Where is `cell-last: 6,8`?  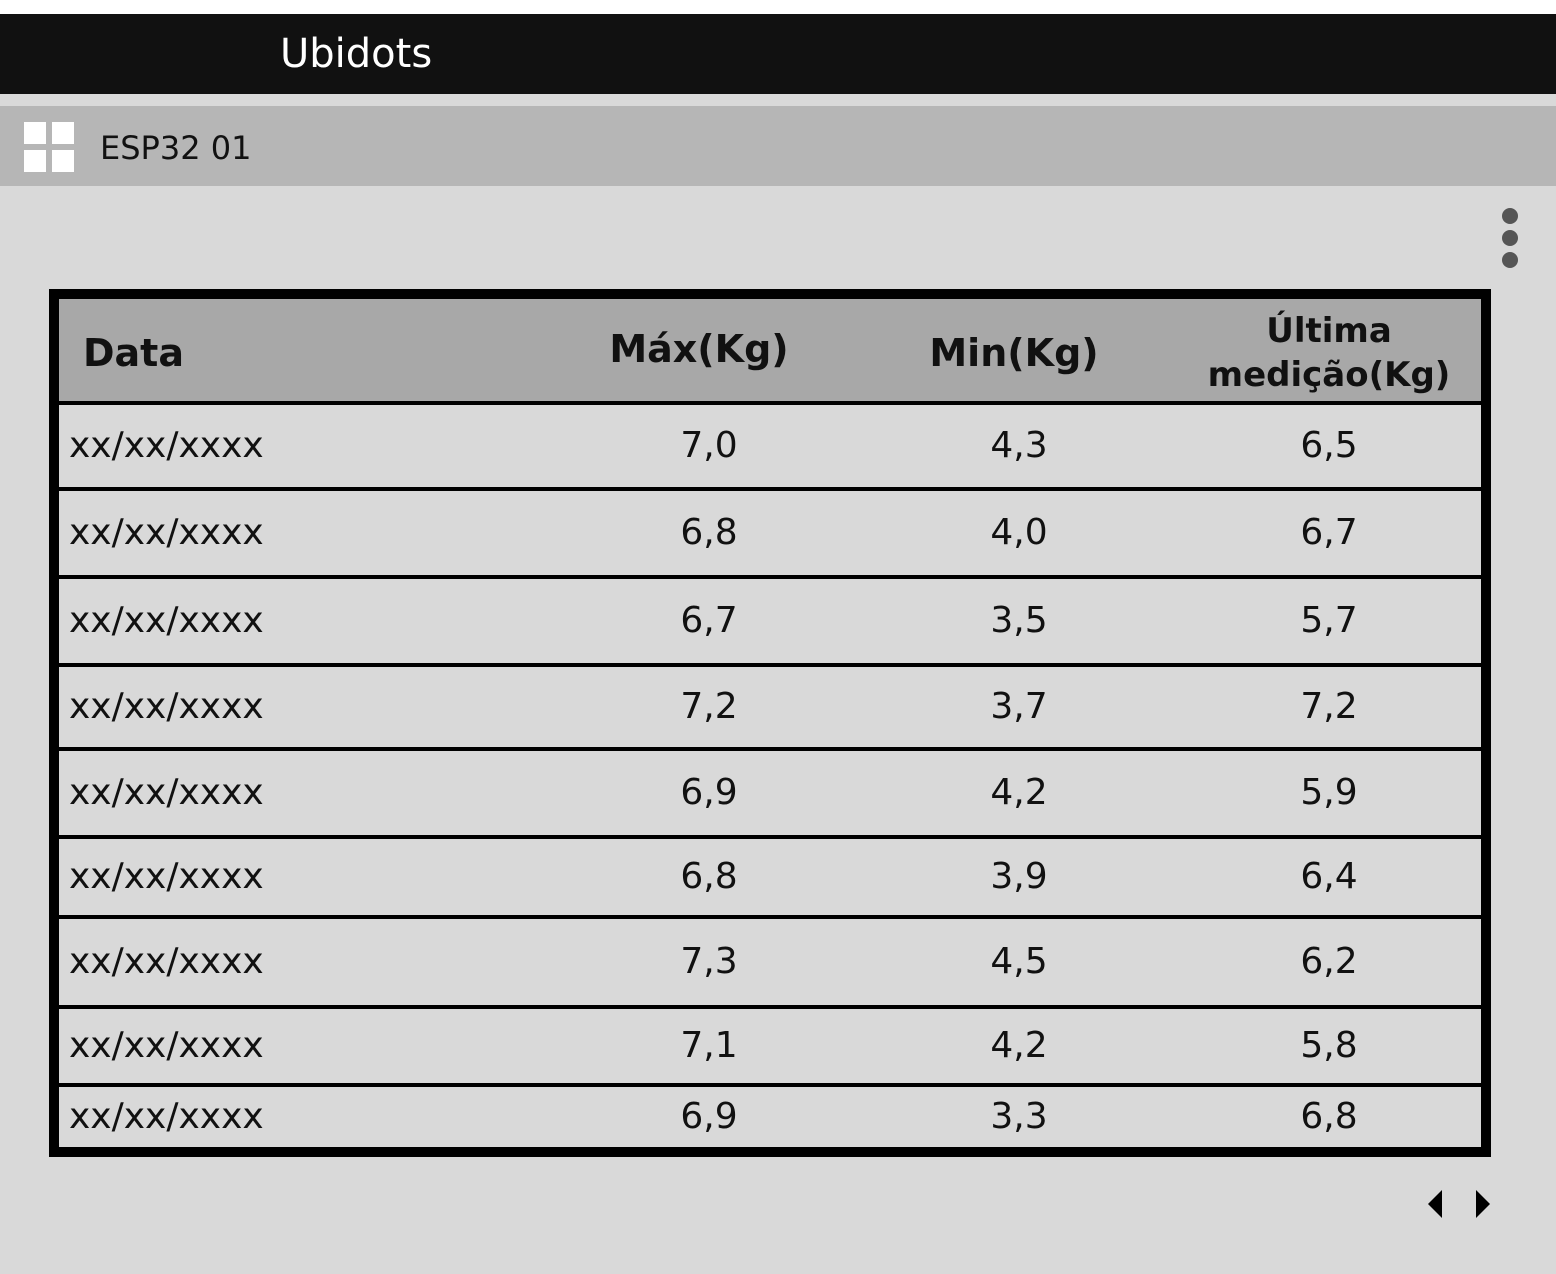 cell-last: 6,8 is located at coordinates (1329, 1116).